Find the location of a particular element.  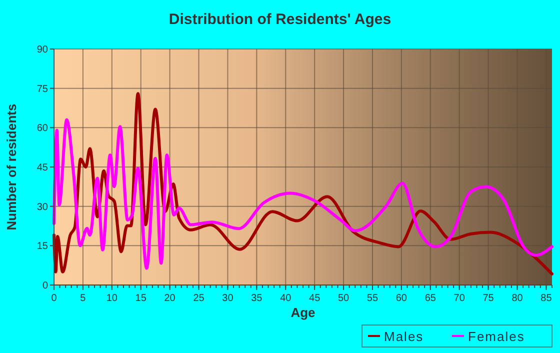

y-tick-label: 60 is located at coordinates (42, 128).